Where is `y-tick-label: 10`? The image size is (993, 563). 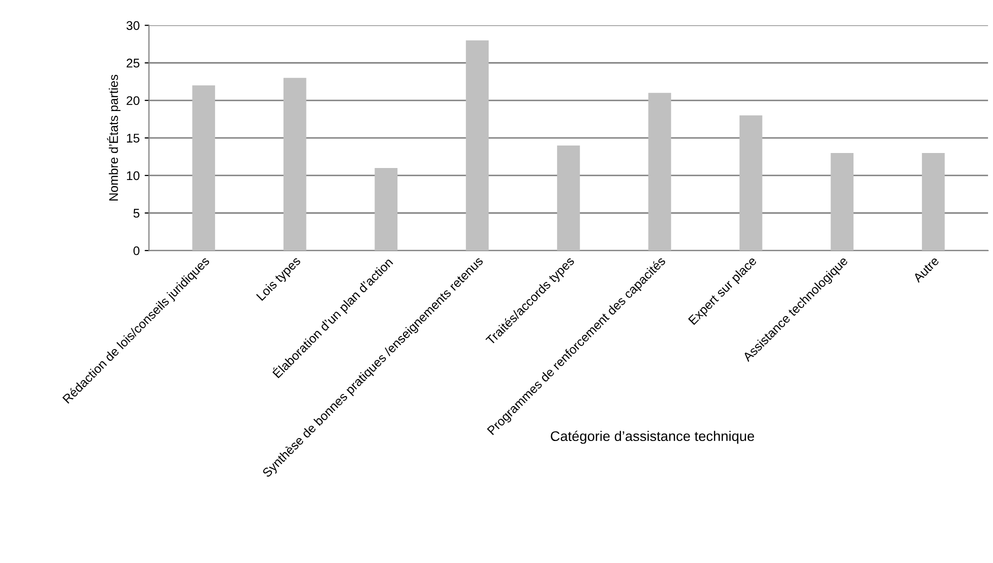
y-tick-label: 10 is located at coordinates (133, 175).